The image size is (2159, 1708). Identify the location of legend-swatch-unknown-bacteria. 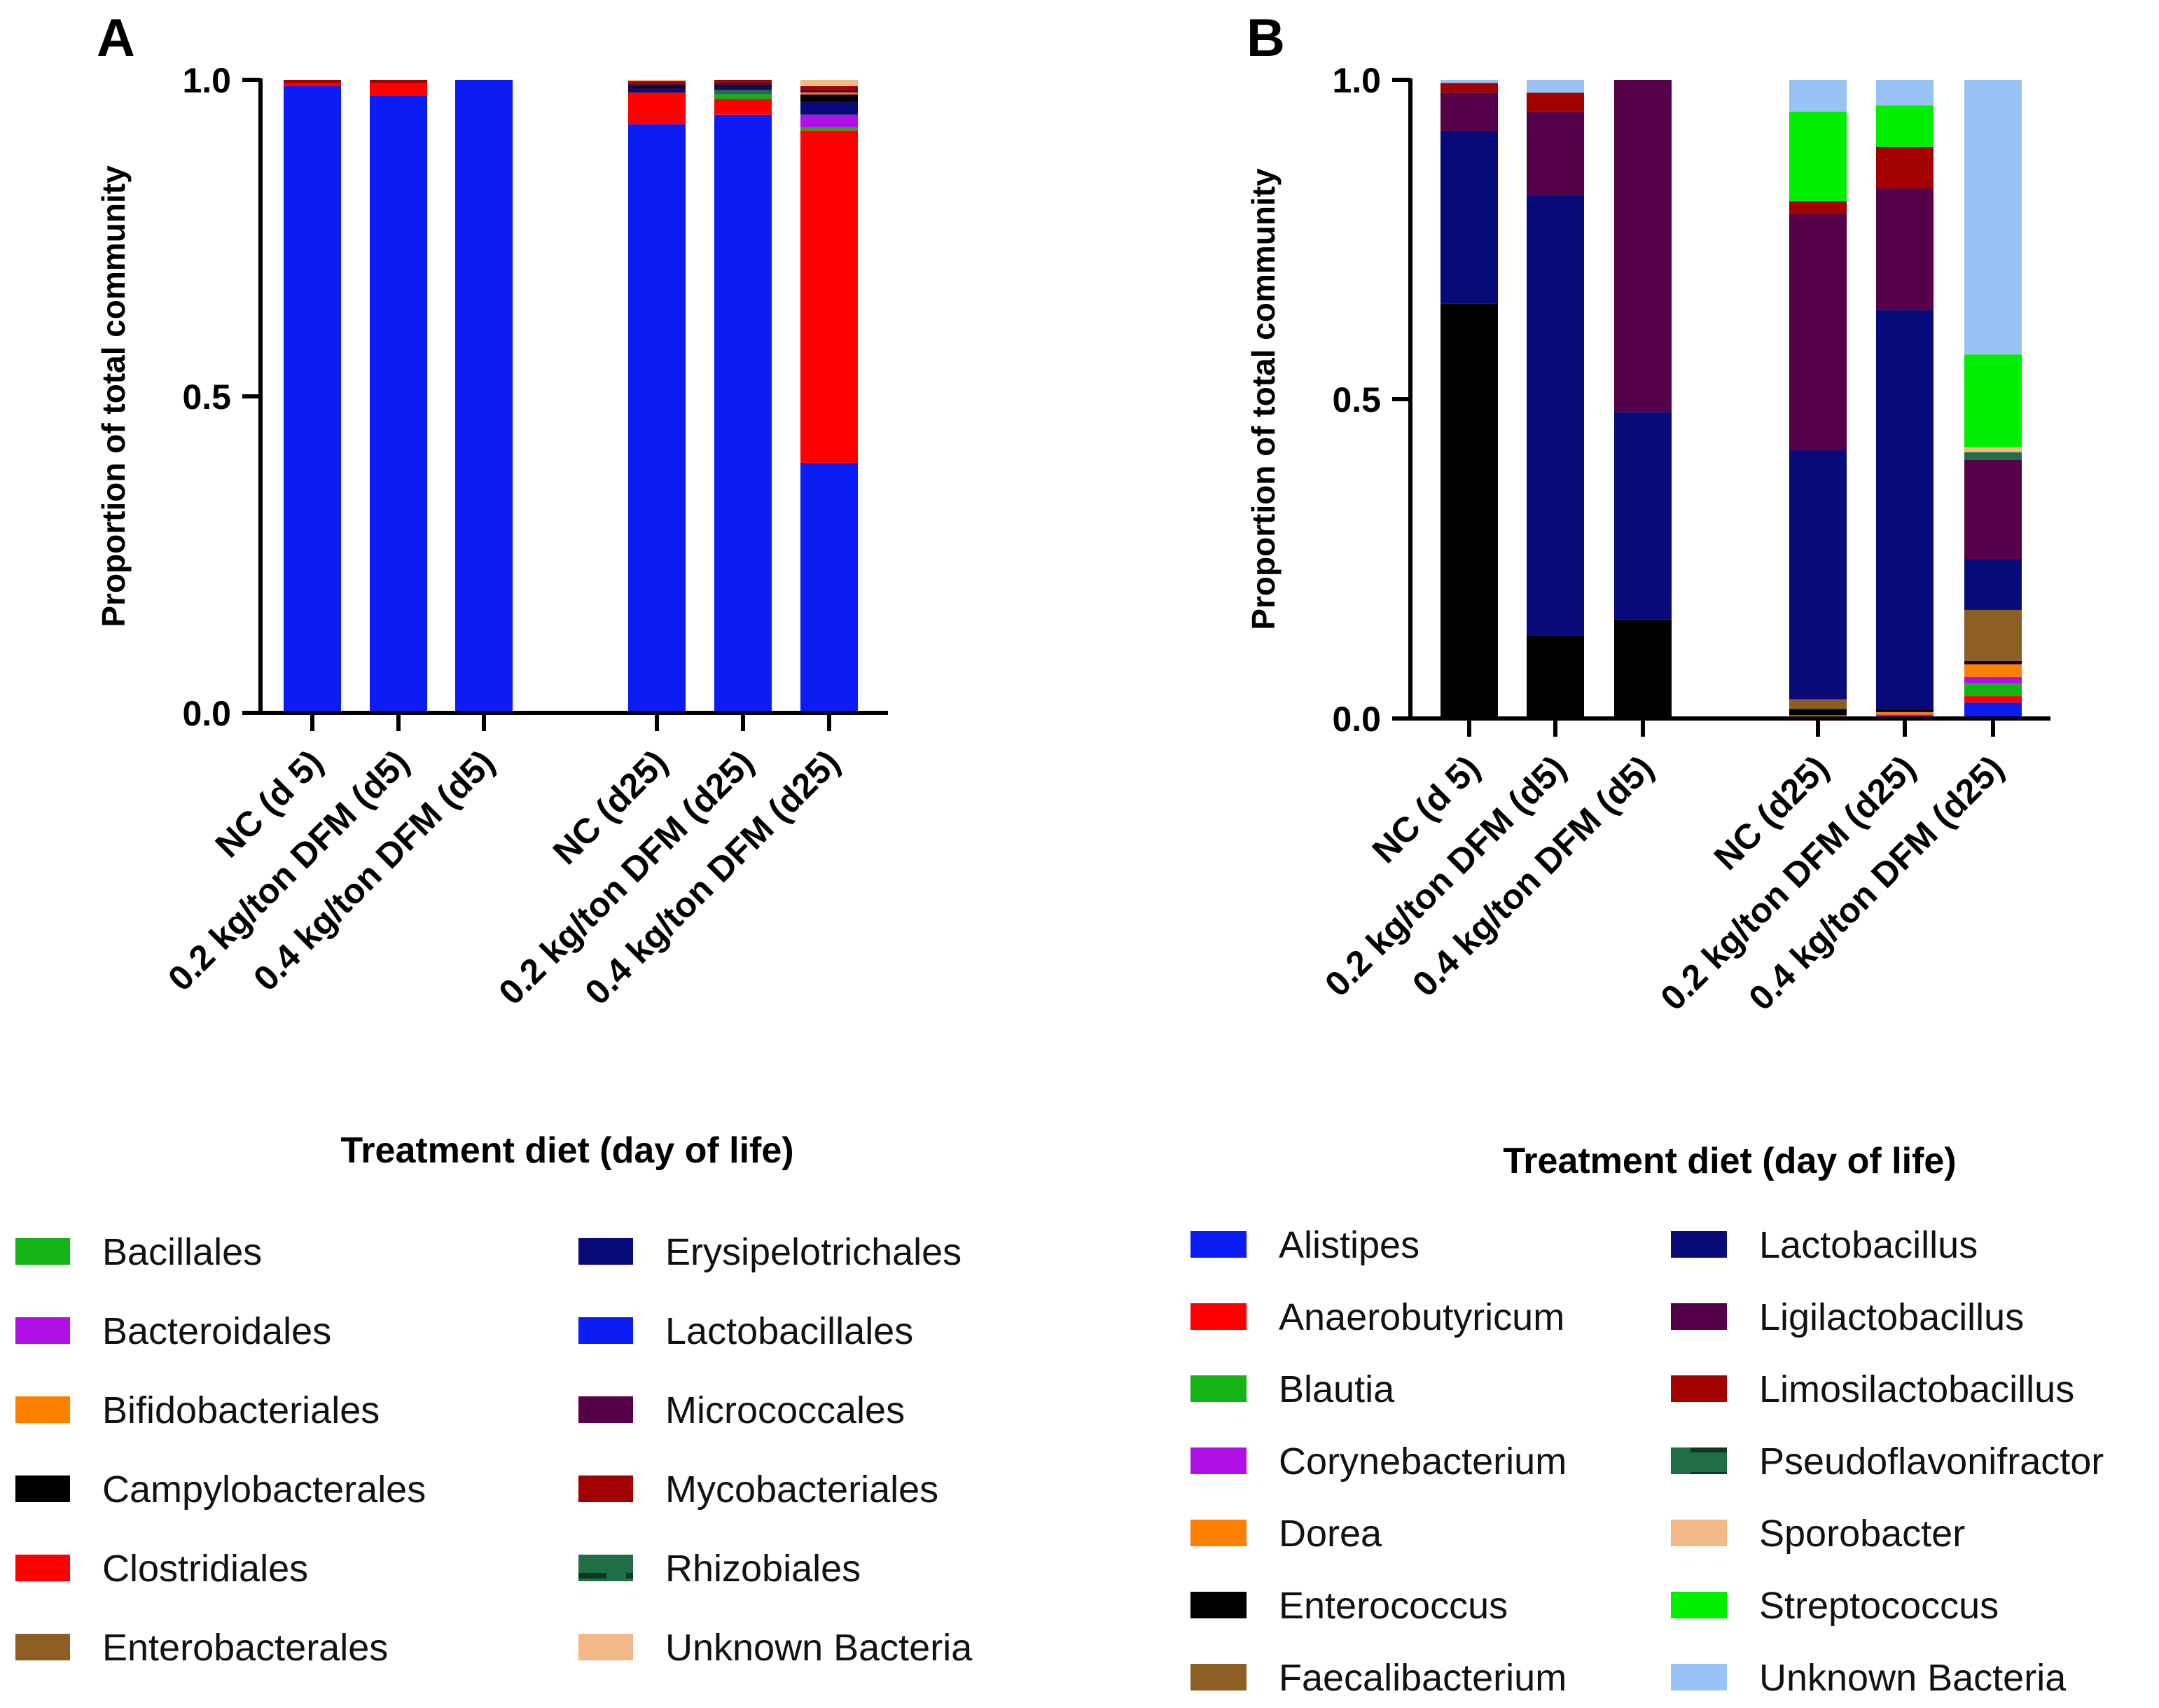
(606, 1647).